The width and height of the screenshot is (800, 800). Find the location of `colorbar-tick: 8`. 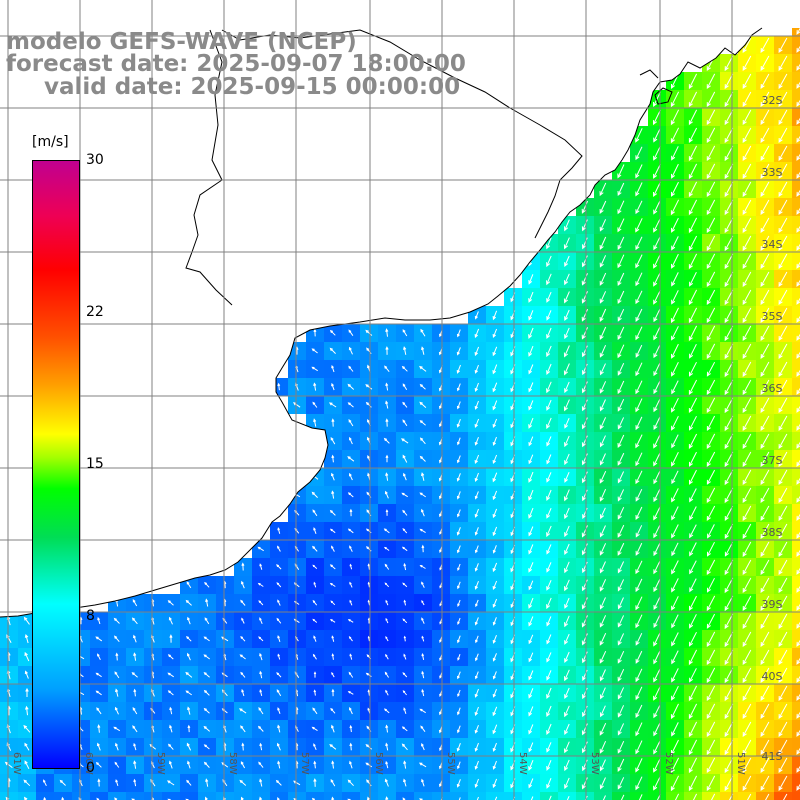

colorbar-tick: 8 is located at coordinates (90, 616).